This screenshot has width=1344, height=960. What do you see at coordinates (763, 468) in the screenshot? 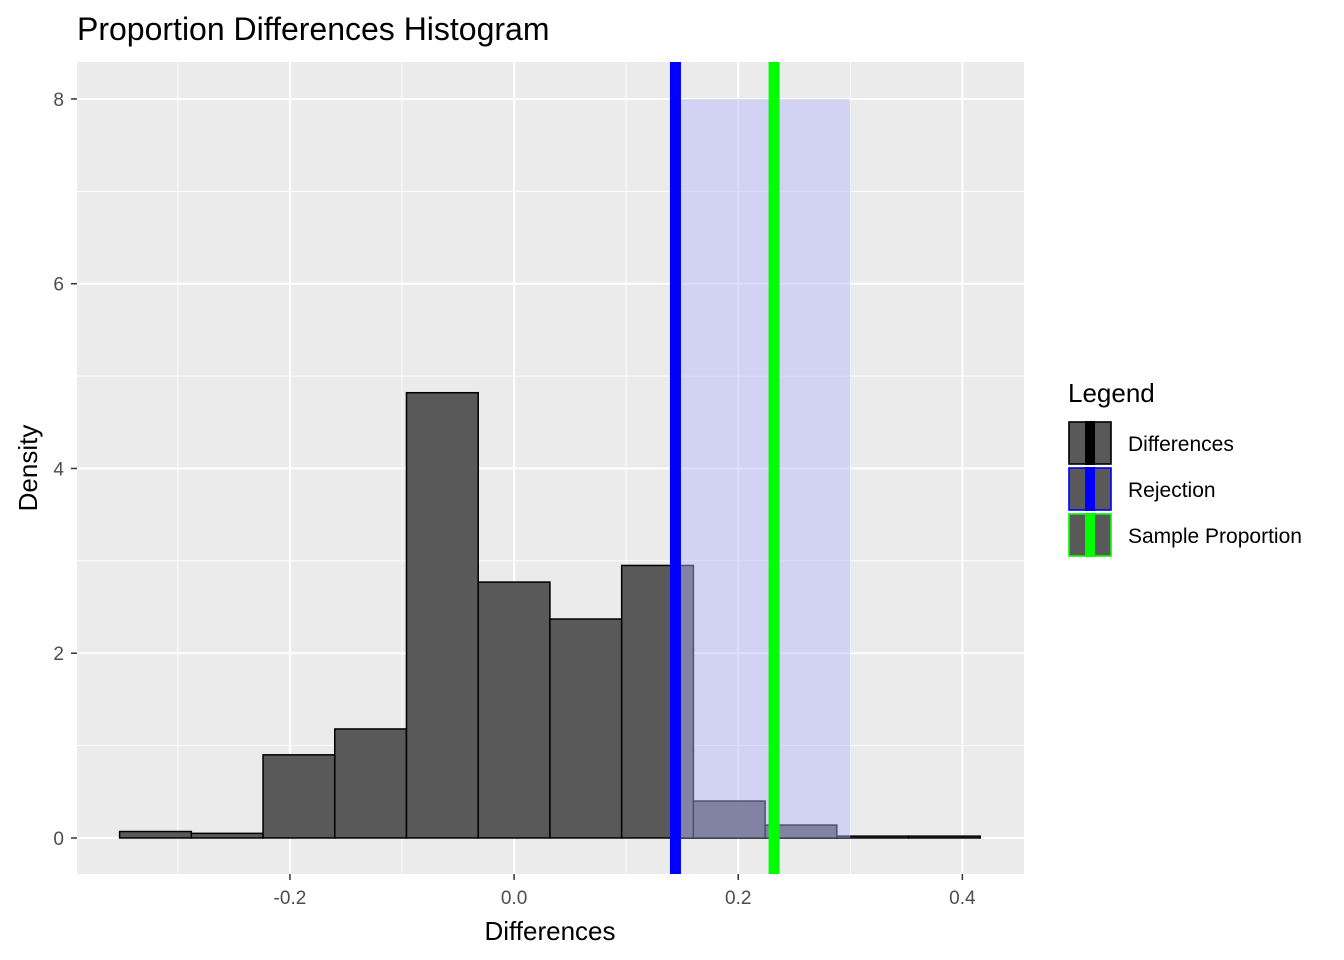
I see `rejection-region` at bounding box center [763, 468].